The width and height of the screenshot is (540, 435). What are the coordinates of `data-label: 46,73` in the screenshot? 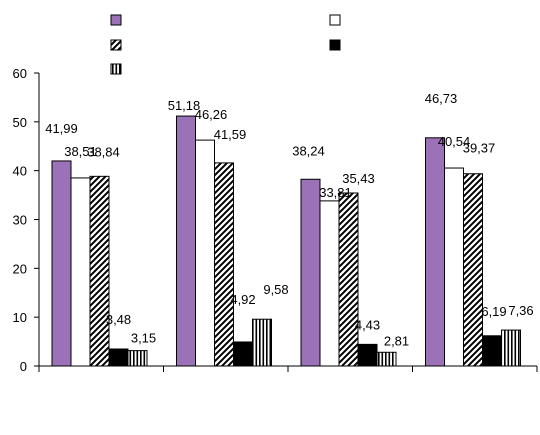 It's located at (441, 98).